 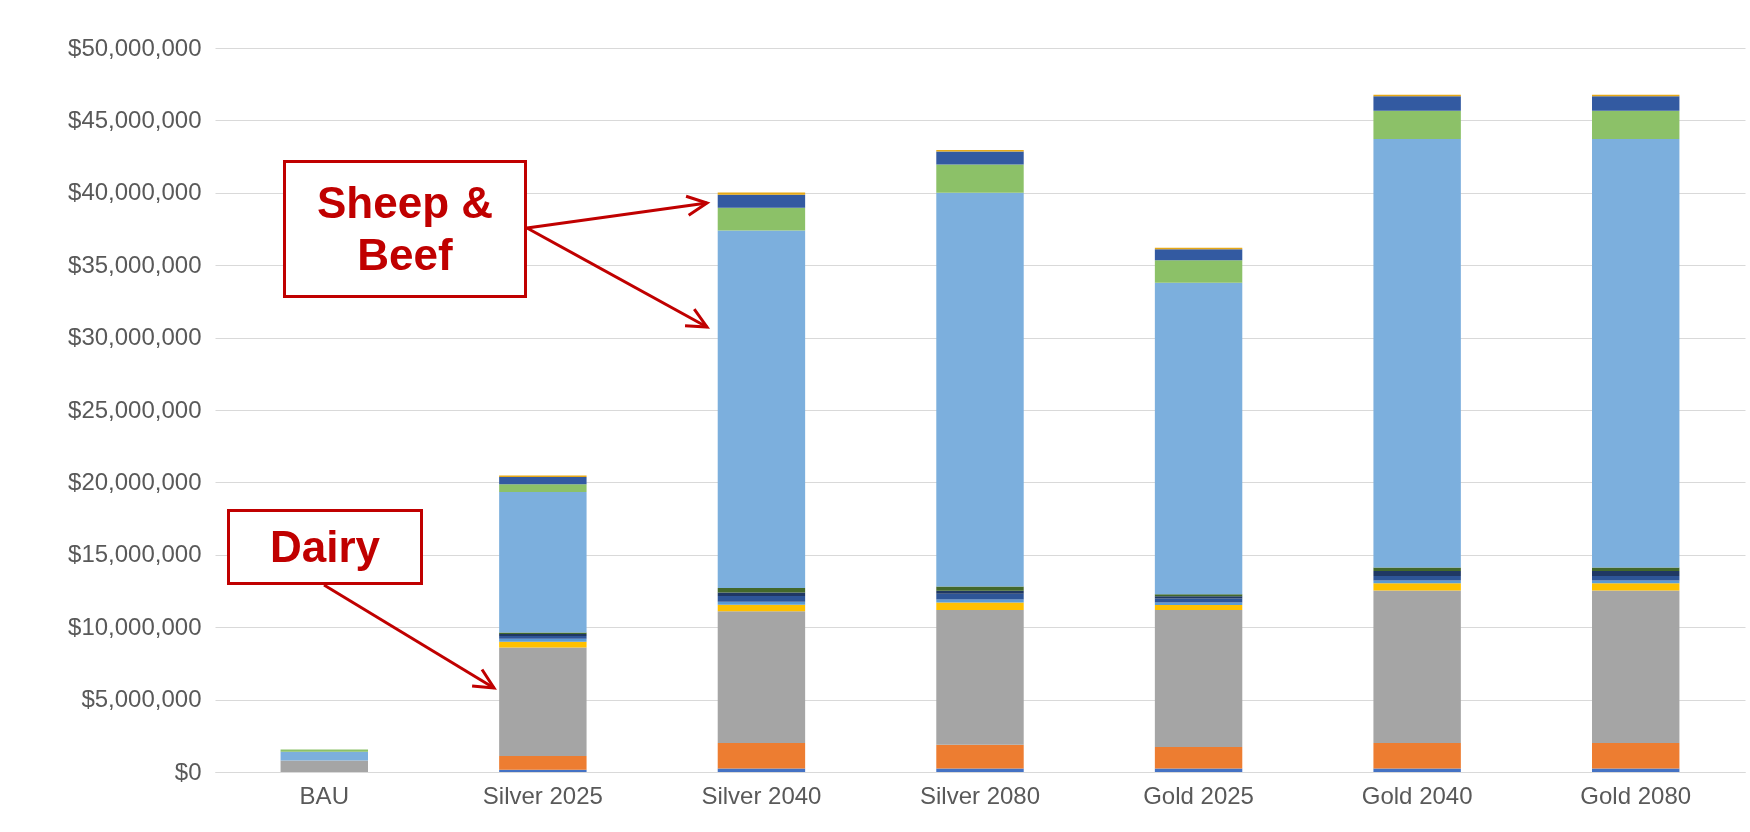 What do you see at coordinates (1198, 795) in the screenshot?
I see `x-tick-label: Gold 2025` at bounding box center [1198, 795].